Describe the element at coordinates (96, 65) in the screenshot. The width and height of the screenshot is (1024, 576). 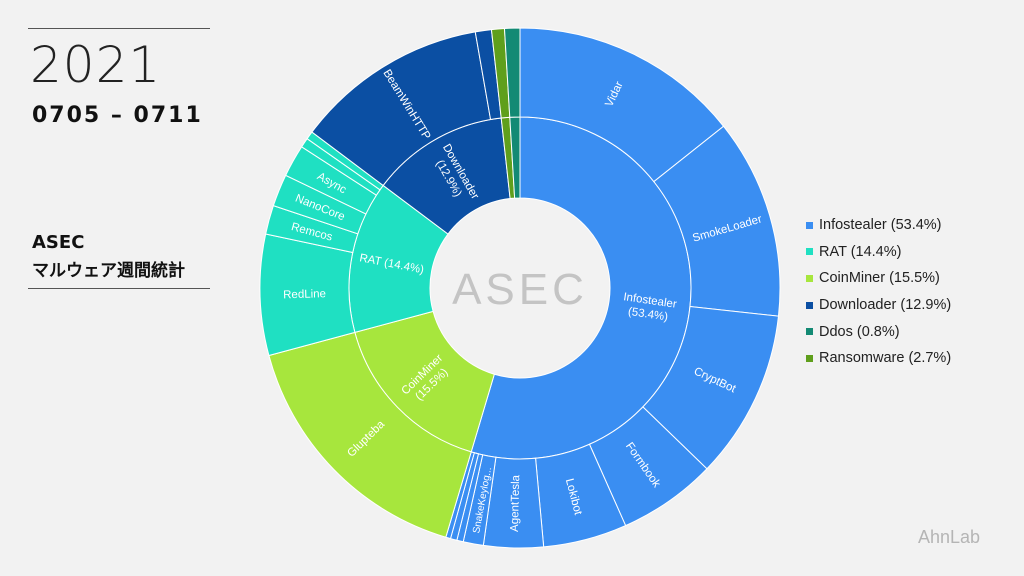
I see `year-title: 2021` at that location.